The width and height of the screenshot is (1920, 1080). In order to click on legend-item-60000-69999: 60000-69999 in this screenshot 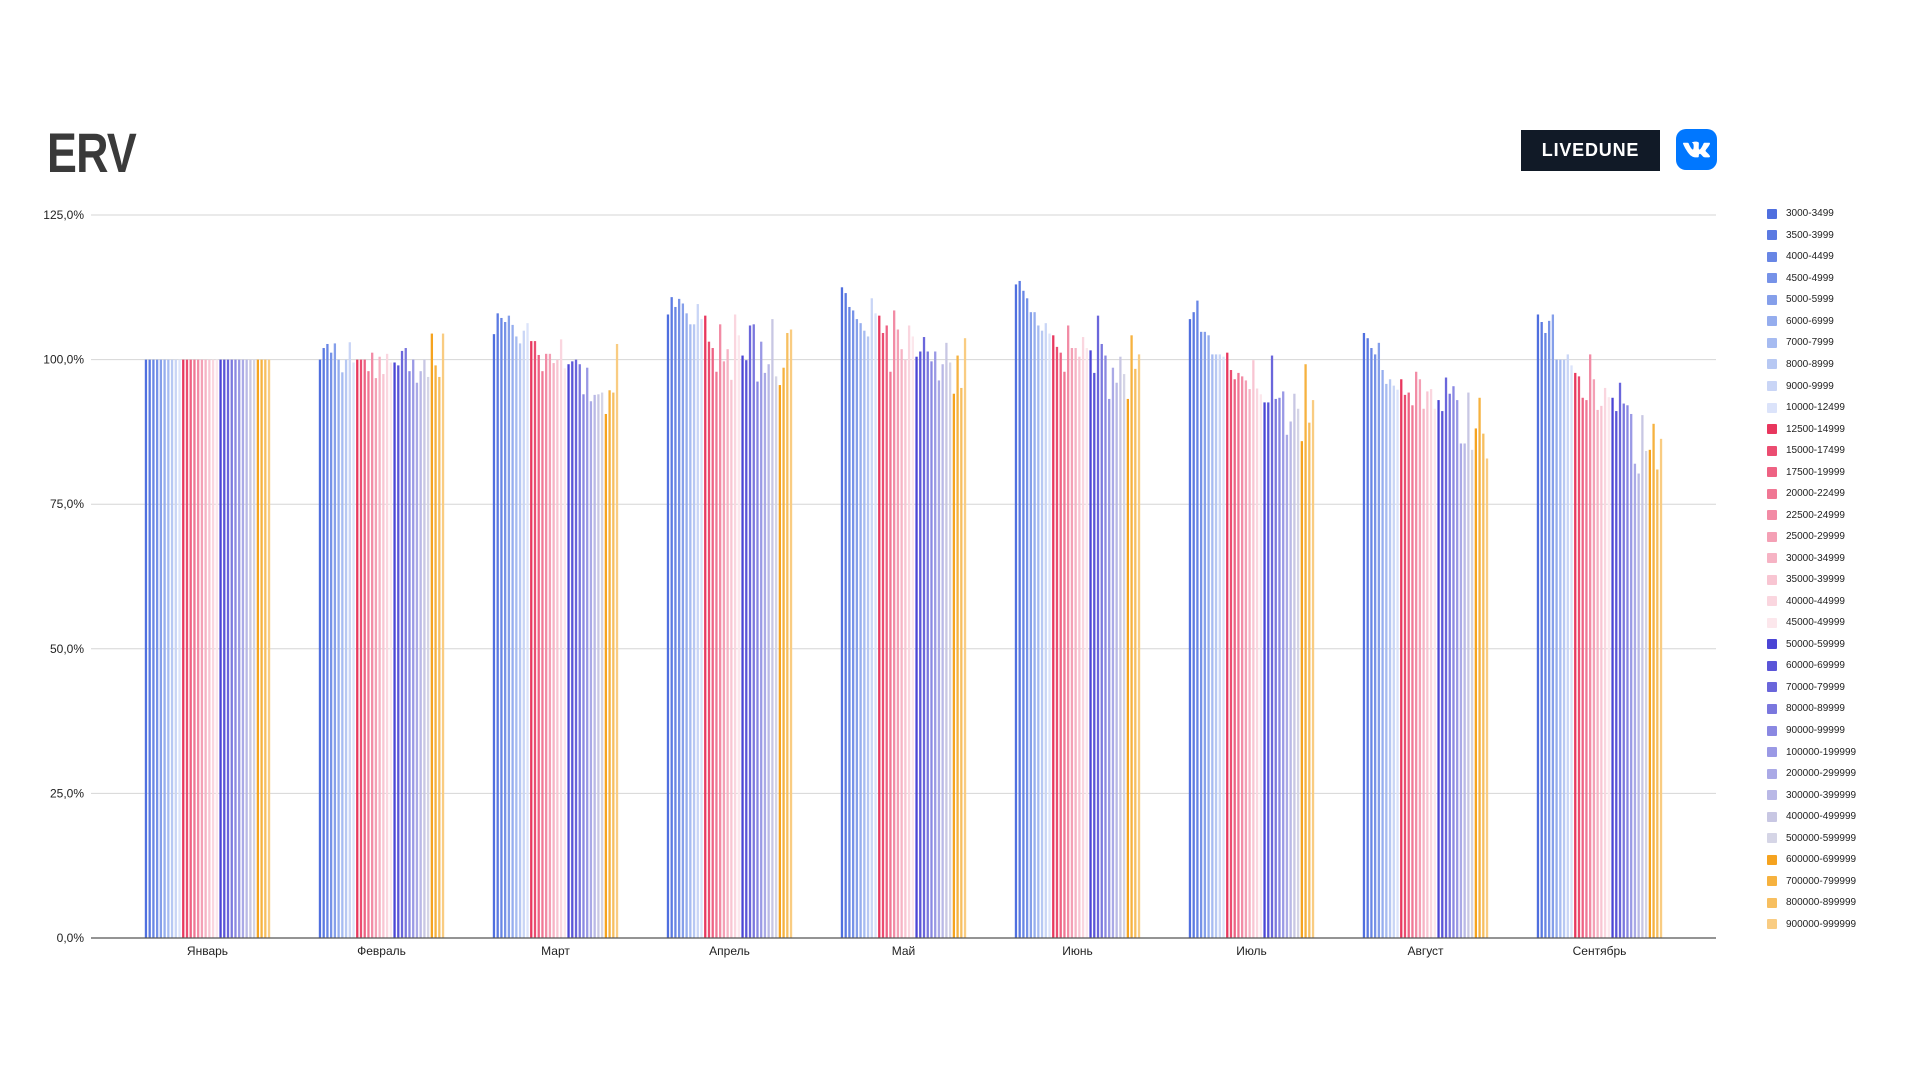, I will do `click(1837, 666)`.